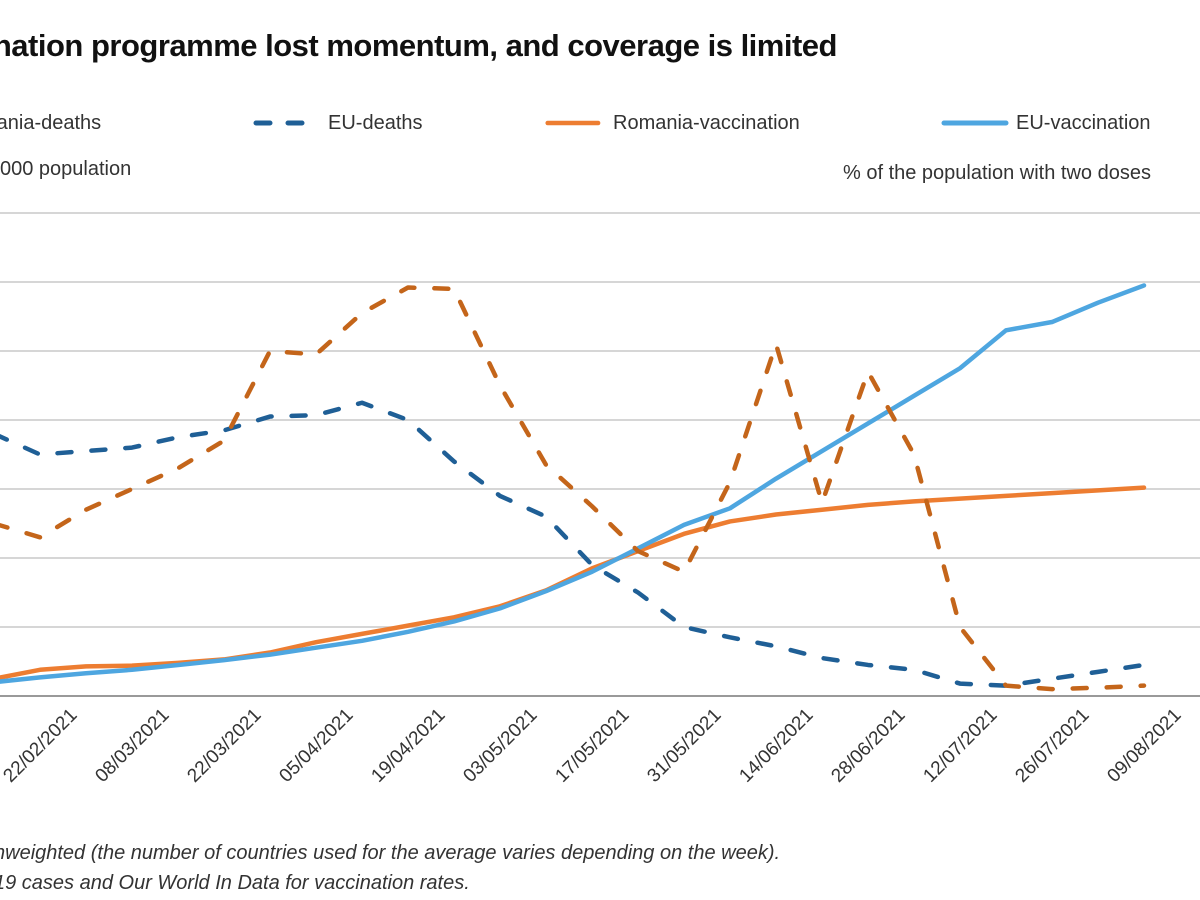 This screenshot has height=900, width=1200. What do you see at coordinates (1083, 122) in the screenshot?
I see `legend-label: EU-vaccination` at bounding box center [1083, 122].